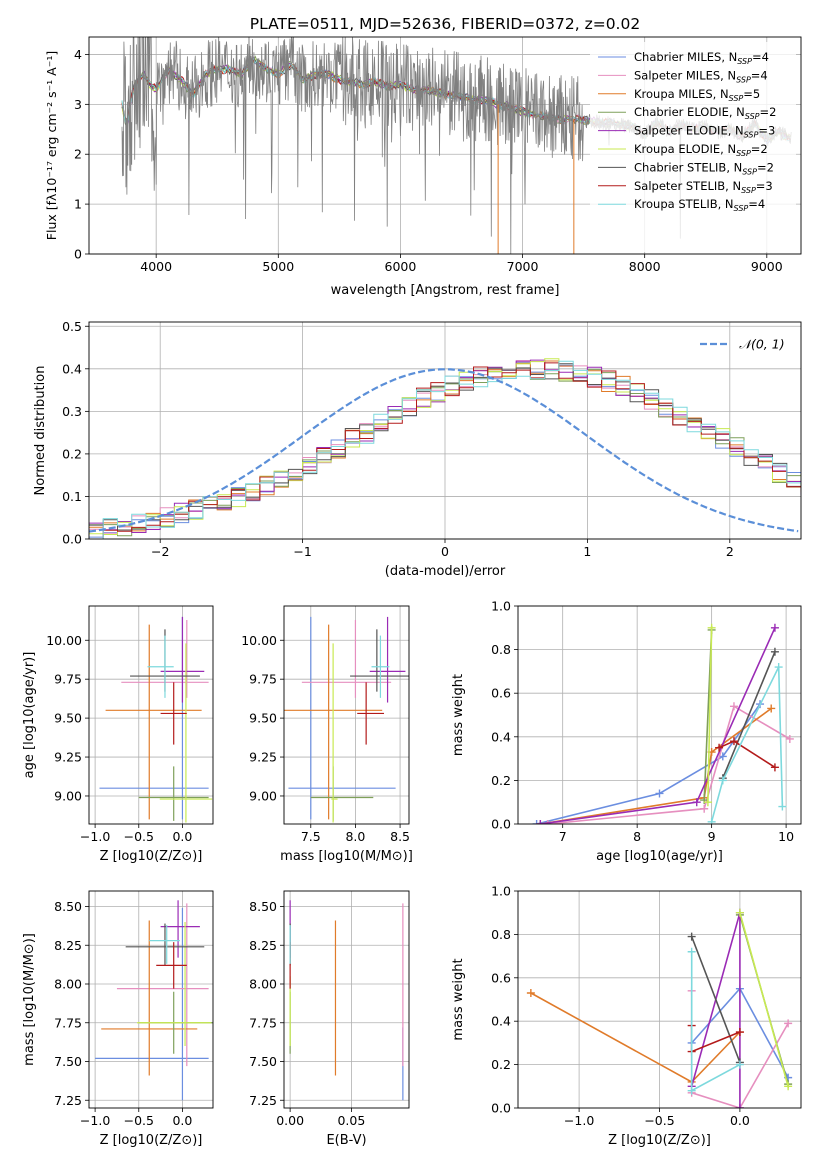  Describe the element at coordinates (501, 649) in the screenshot. I see `y-tick-label: 0.8` at that location.